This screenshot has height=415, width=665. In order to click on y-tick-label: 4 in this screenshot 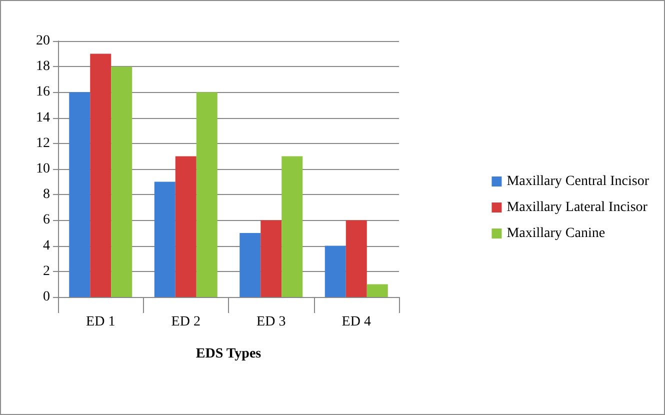, I will do `click(46, 246)`.